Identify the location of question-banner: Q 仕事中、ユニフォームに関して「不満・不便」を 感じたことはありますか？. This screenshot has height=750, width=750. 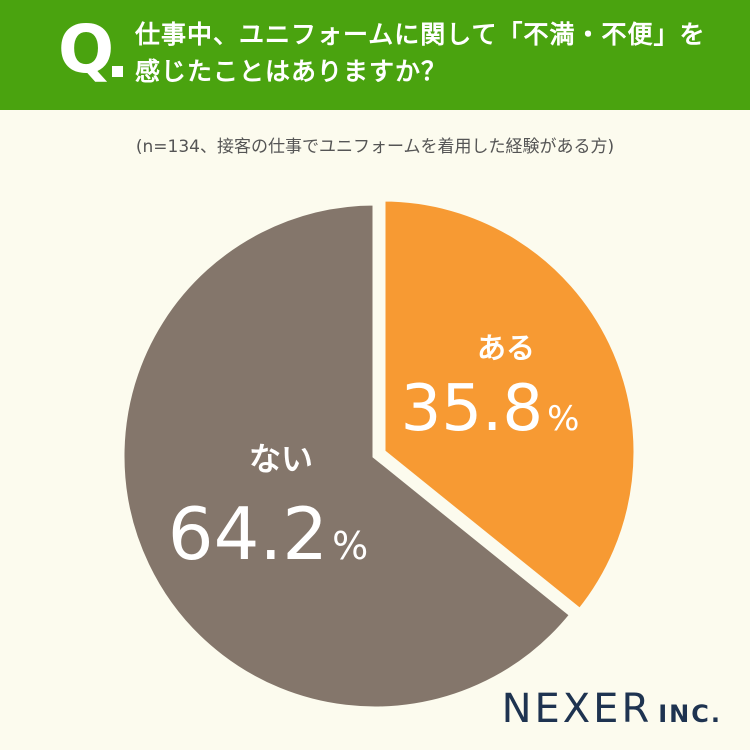
(375, 55).